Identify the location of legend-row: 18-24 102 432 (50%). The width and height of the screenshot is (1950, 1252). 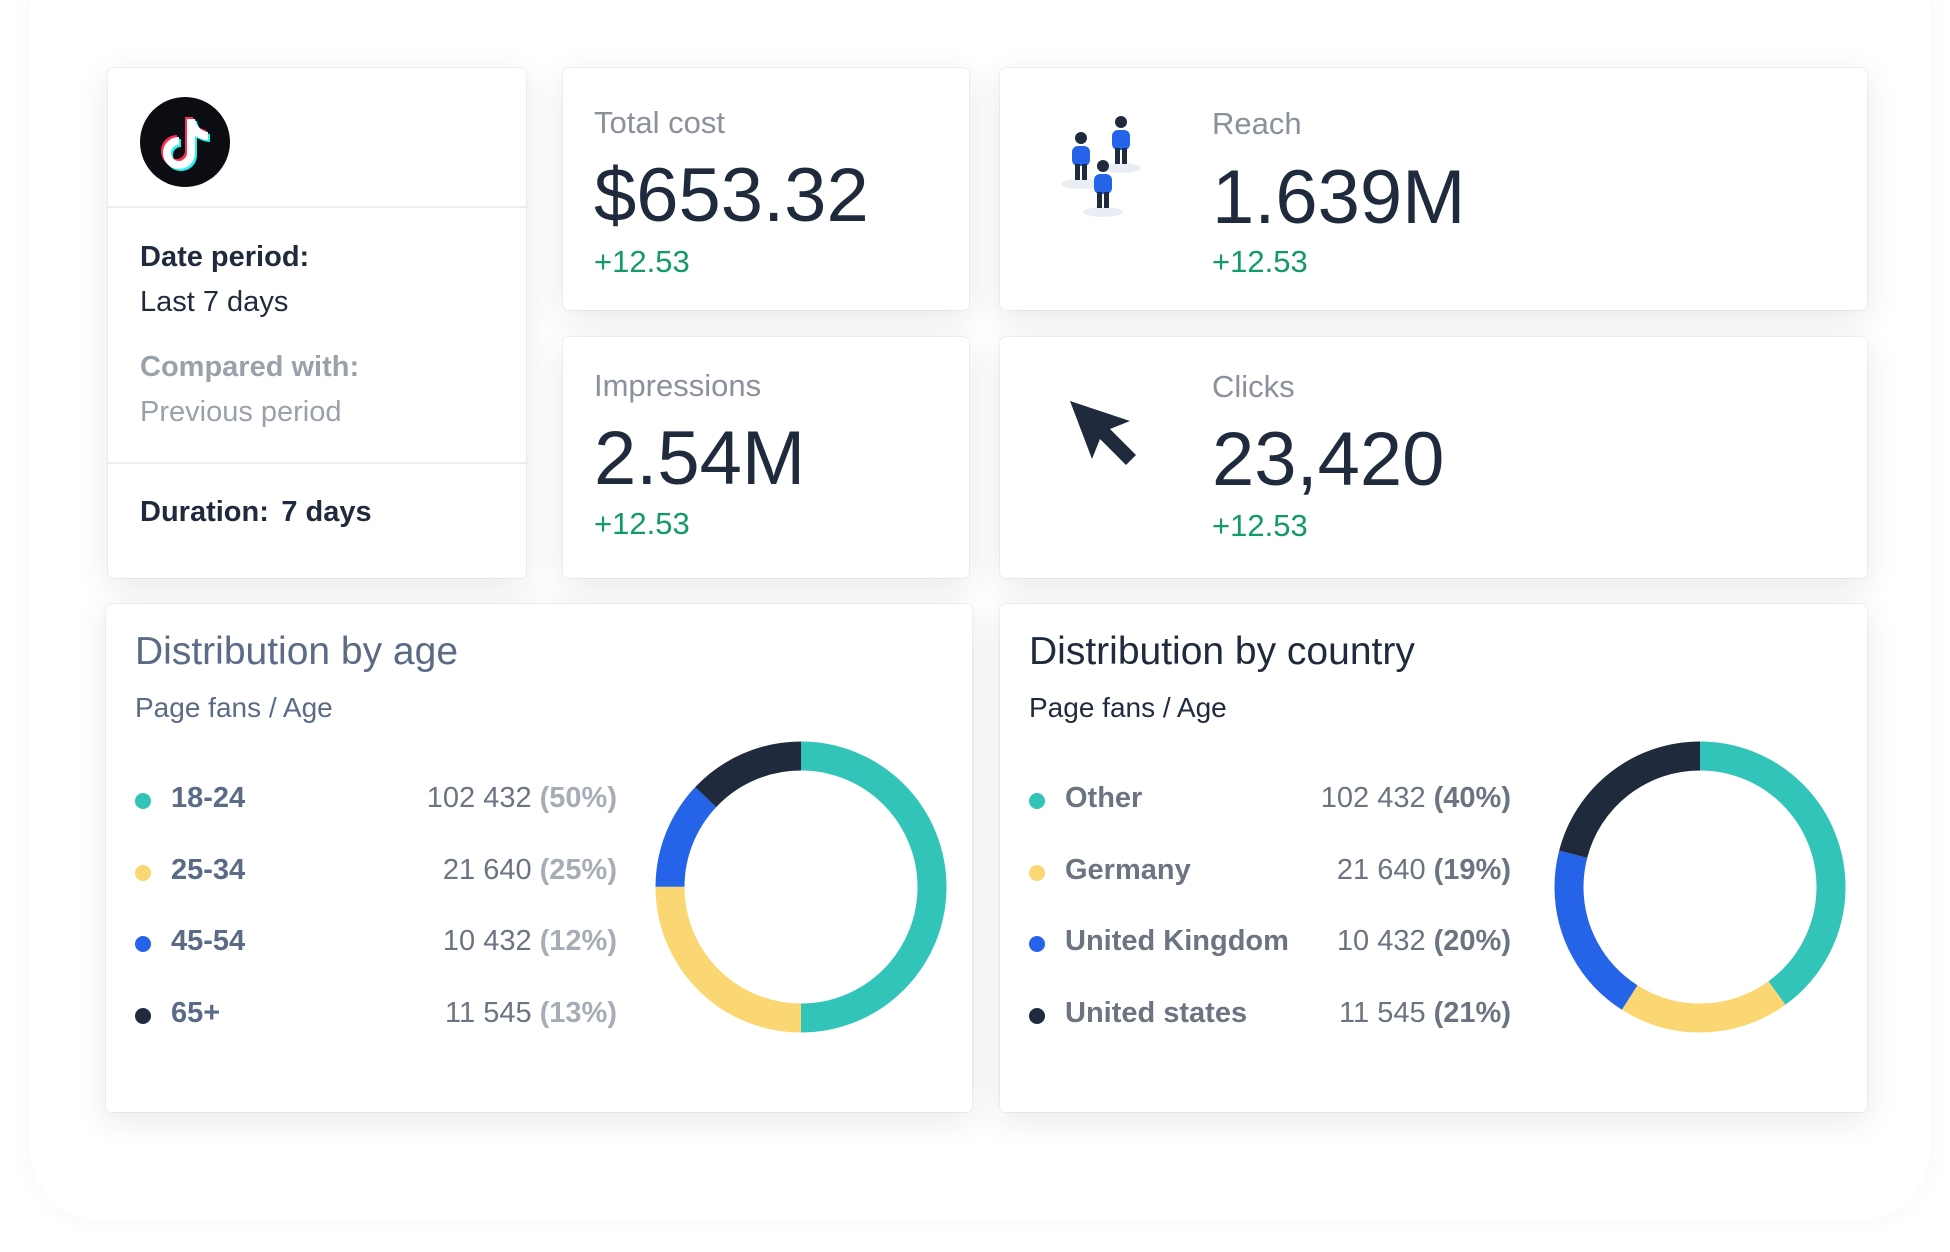
(376, 802).